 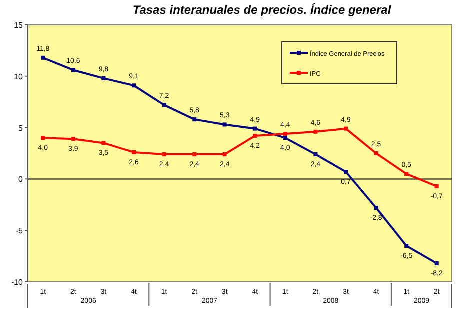 I want to click on y-tick-label: 15, so click(x=19, y=25).